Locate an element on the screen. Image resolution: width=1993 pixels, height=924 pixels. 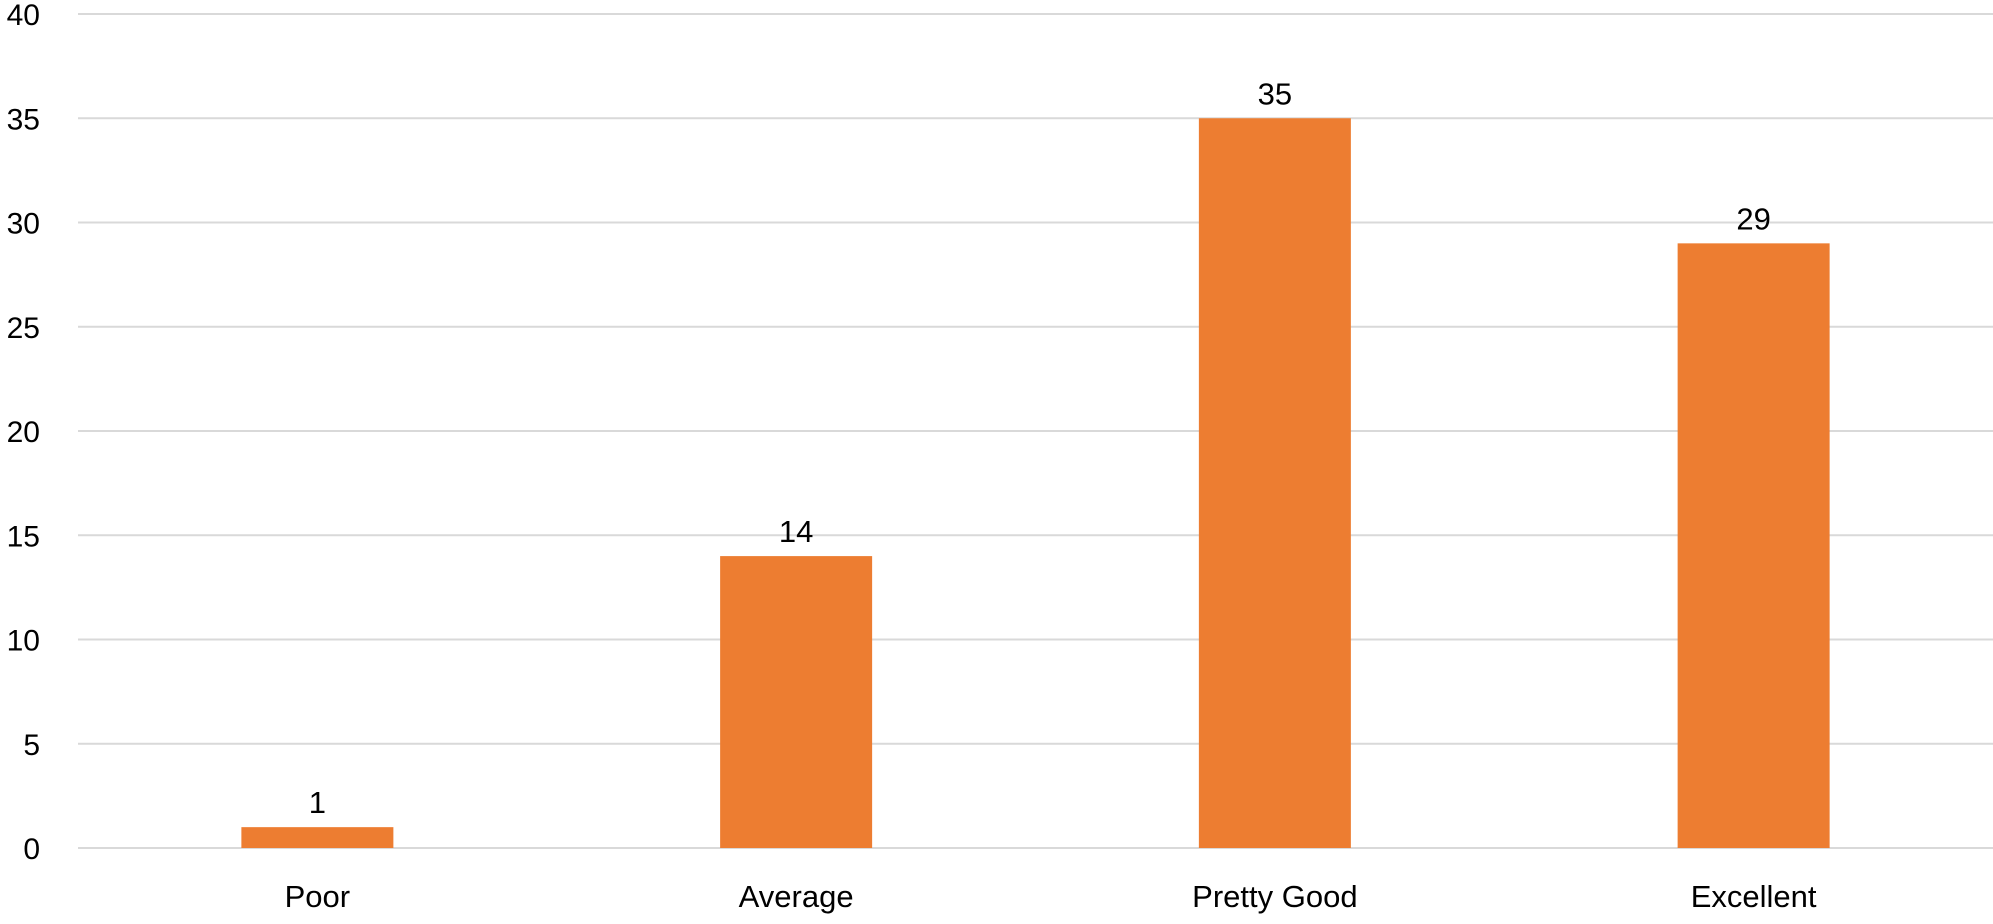
y-tick-label: 40 is located at coordinates (23, 16).